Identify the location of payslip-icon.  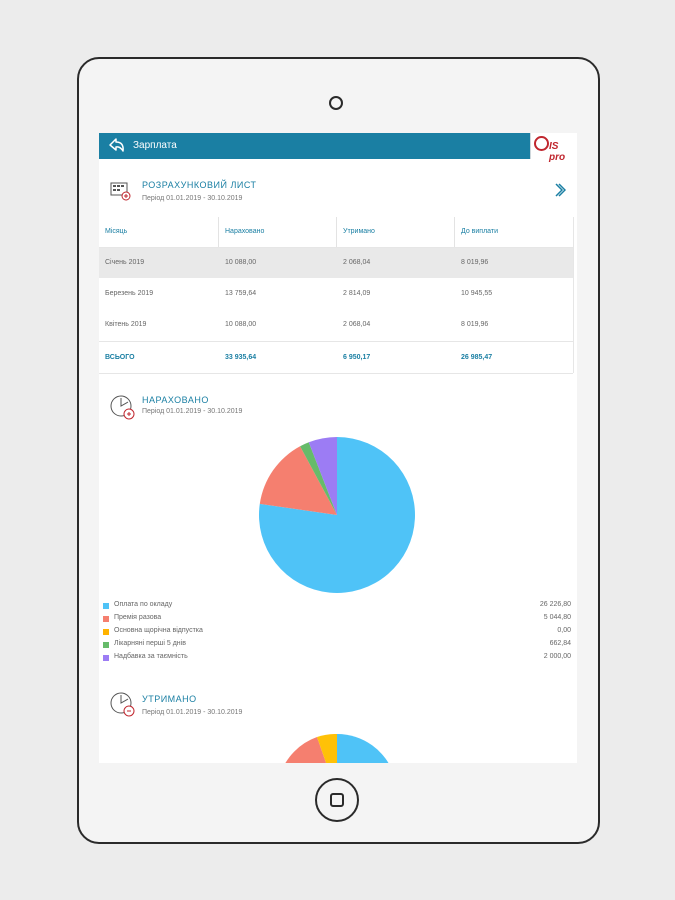
(120, 191).